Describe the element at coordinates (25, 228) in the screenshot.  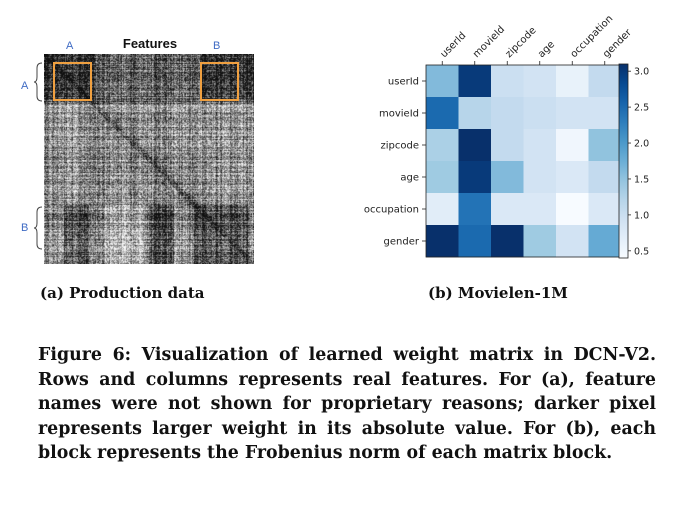
I see `row-group-b-label: B` at that location.